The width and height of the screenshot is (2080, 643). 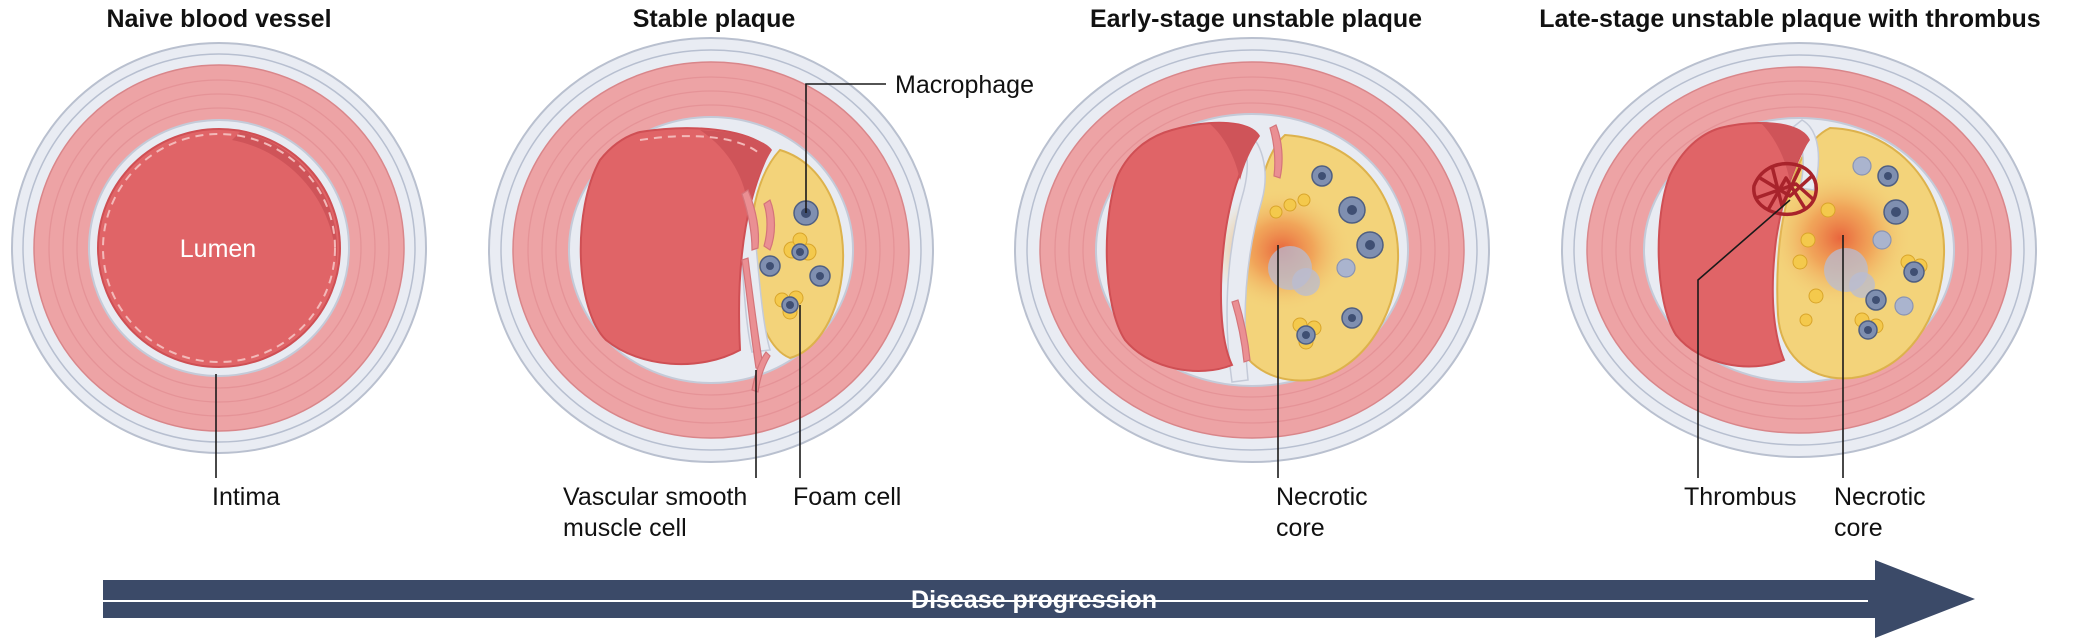 I want to click on smooth-muscle-label-line2: muscle cell, so click(x=625, y=528).